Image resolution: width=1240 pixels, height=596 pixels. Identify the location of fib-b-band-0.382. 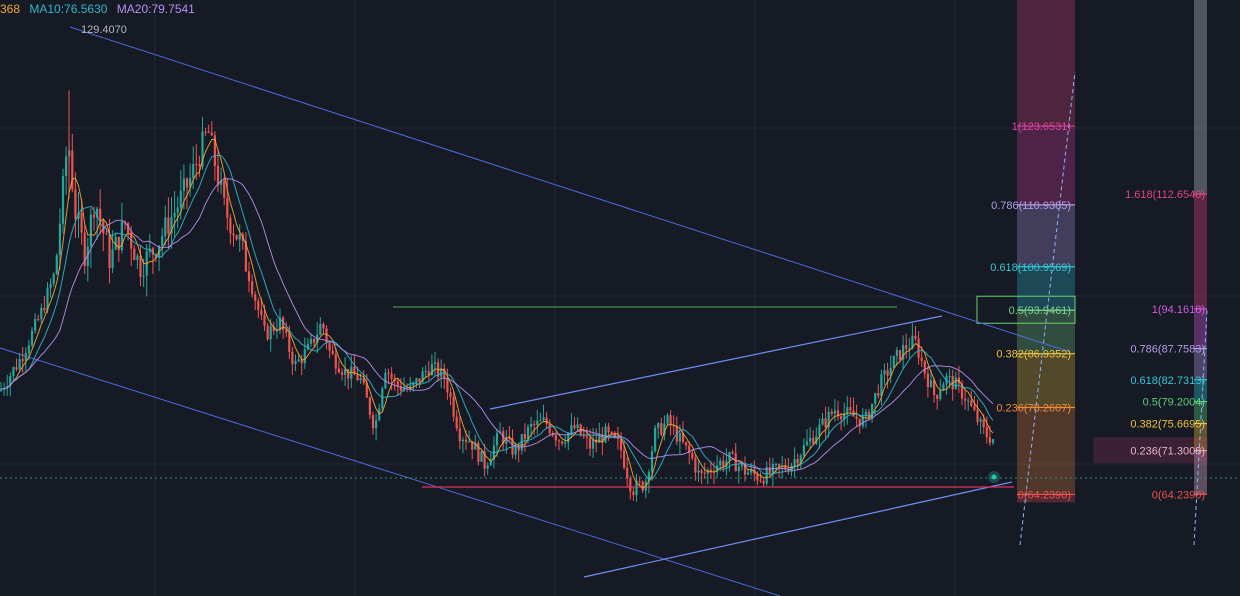
(1200, 437).